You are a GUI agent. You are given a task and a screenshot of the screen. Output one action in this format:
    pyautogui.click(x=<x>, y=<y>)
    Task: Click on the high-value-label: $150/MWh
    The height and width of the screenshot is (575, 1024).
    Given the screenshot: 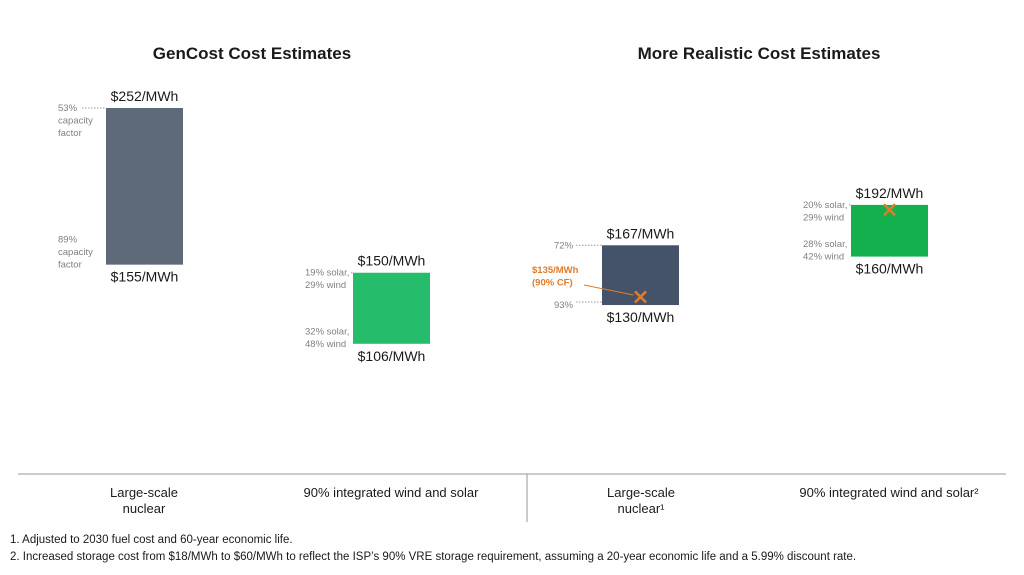 What is the action you would take?
    pyautogui.click(x=392, y=261)
    